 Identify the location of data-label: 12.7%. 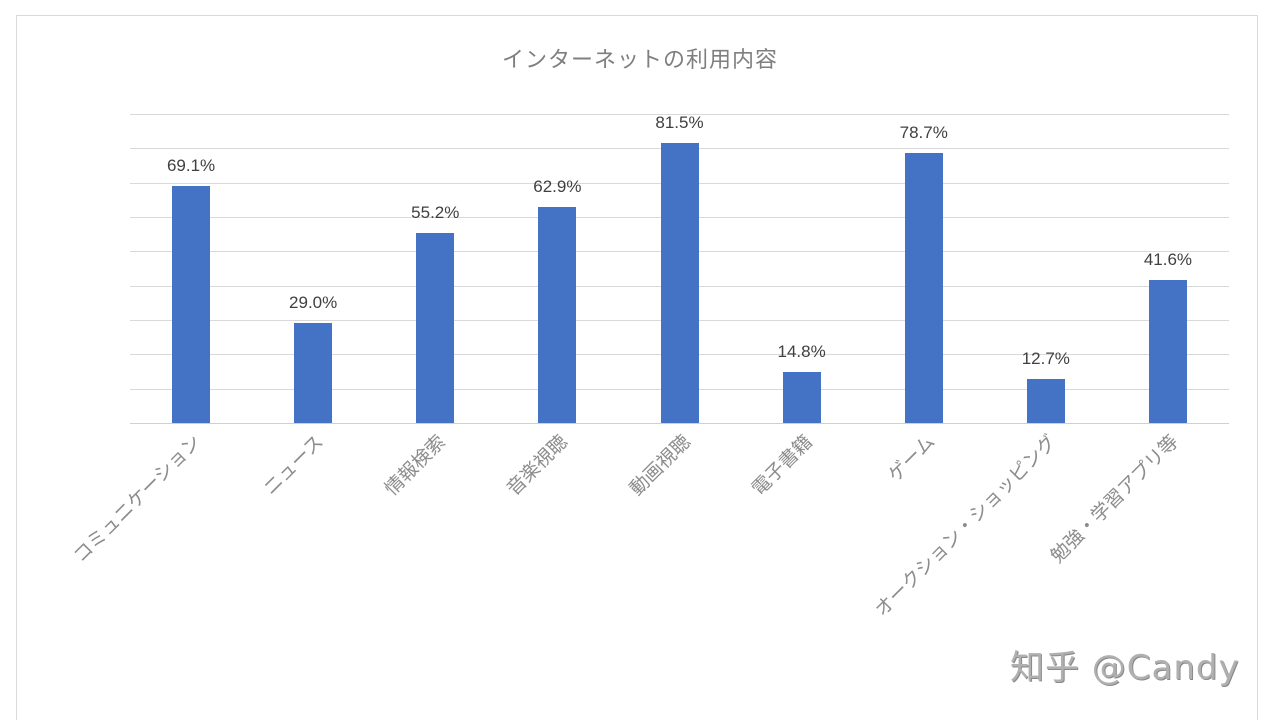
(1045, 359).